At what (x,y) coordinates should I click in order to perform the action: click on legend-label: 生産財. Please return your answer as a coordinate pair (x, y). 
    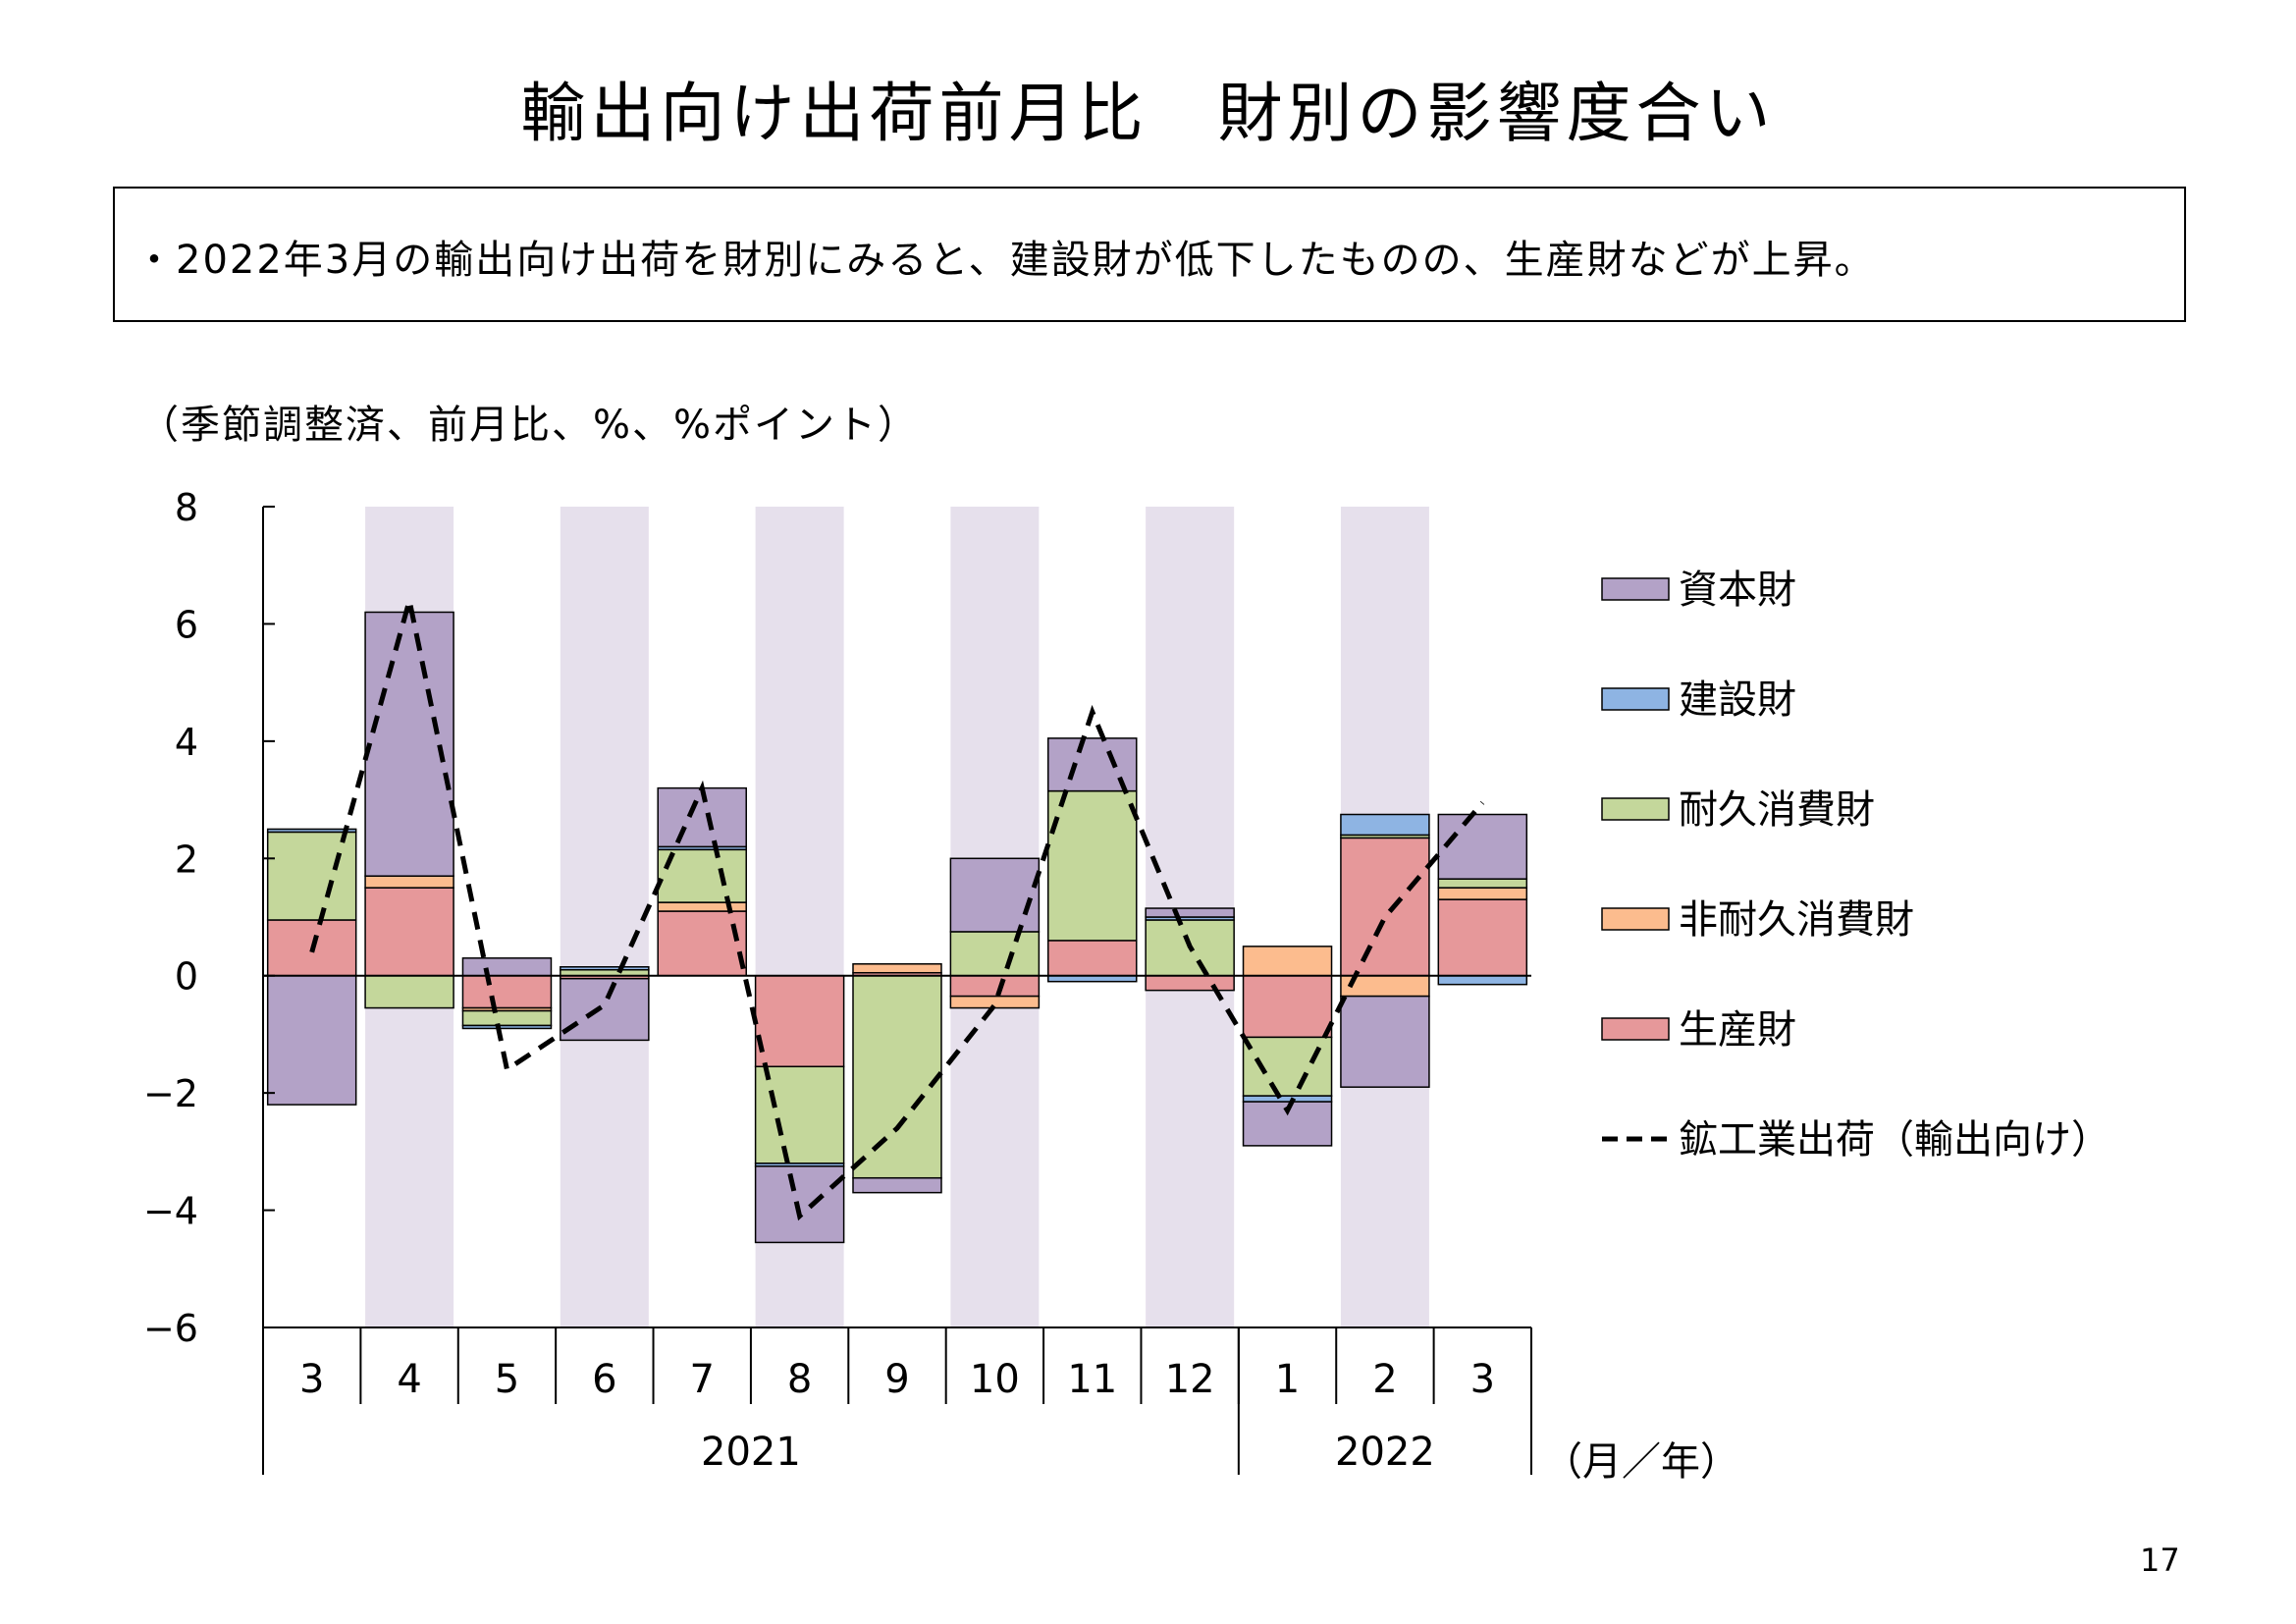
    Looking at the image, I should click on (1737, 1030).